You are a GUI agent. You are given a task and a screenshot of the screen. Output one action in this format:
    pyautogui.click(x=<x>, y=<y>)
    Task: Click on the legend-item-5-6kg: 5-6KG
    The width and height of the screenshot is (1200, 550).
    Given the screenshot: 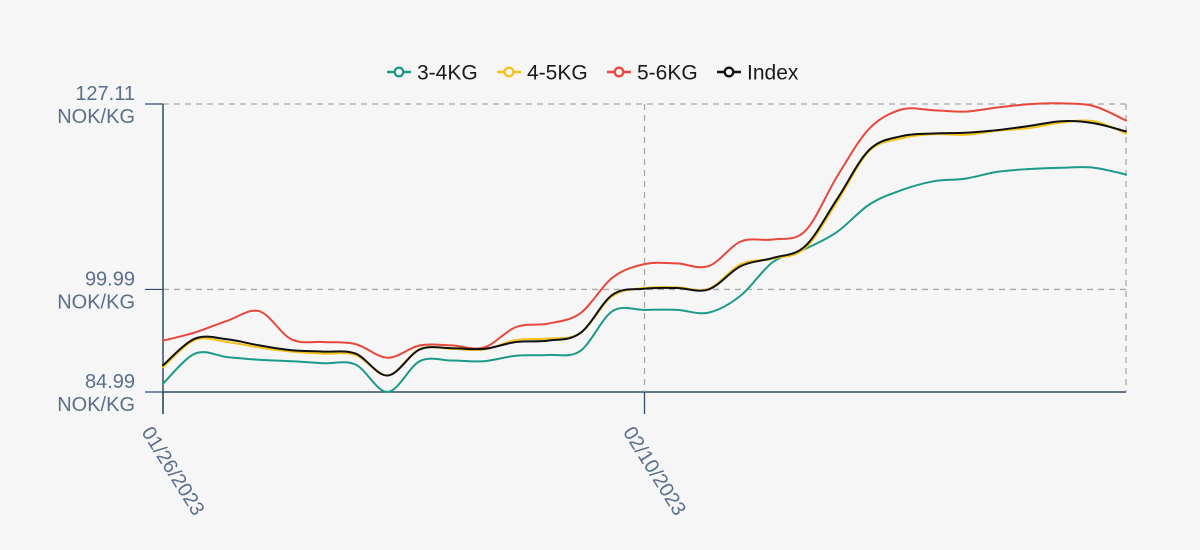 What is the action you would take?
    pyautogui.click(x=652, y=73)
    